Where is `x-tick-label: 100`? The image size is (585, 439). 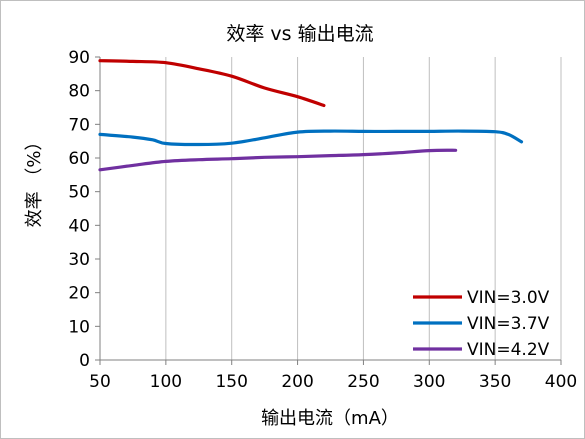
x-tick-label: 100 is located at coordinates (166, 382).